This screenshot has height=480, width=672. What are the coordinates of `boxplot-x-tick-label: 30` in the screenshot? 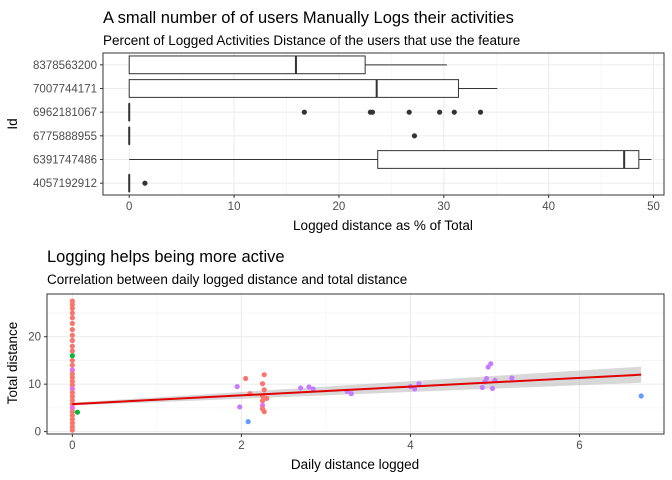 It's located at (443, 207).